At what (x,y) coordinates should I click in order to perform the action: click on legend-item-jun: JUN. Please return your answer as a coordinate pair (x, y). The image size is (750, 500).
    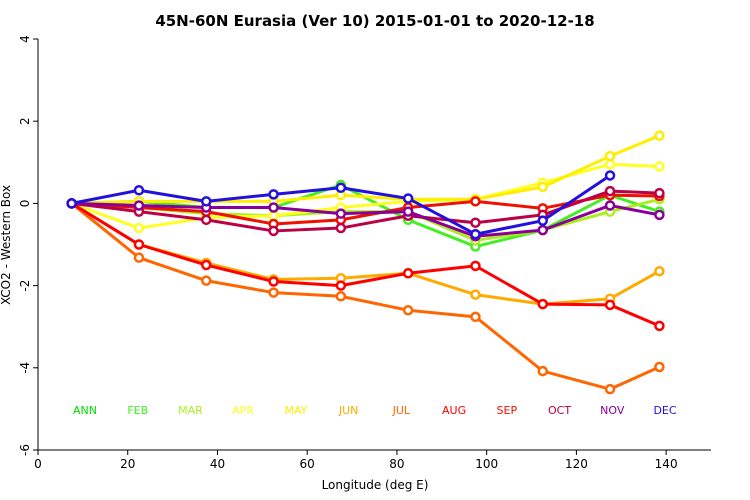
    Looking at the image, I should click on (348, 410).